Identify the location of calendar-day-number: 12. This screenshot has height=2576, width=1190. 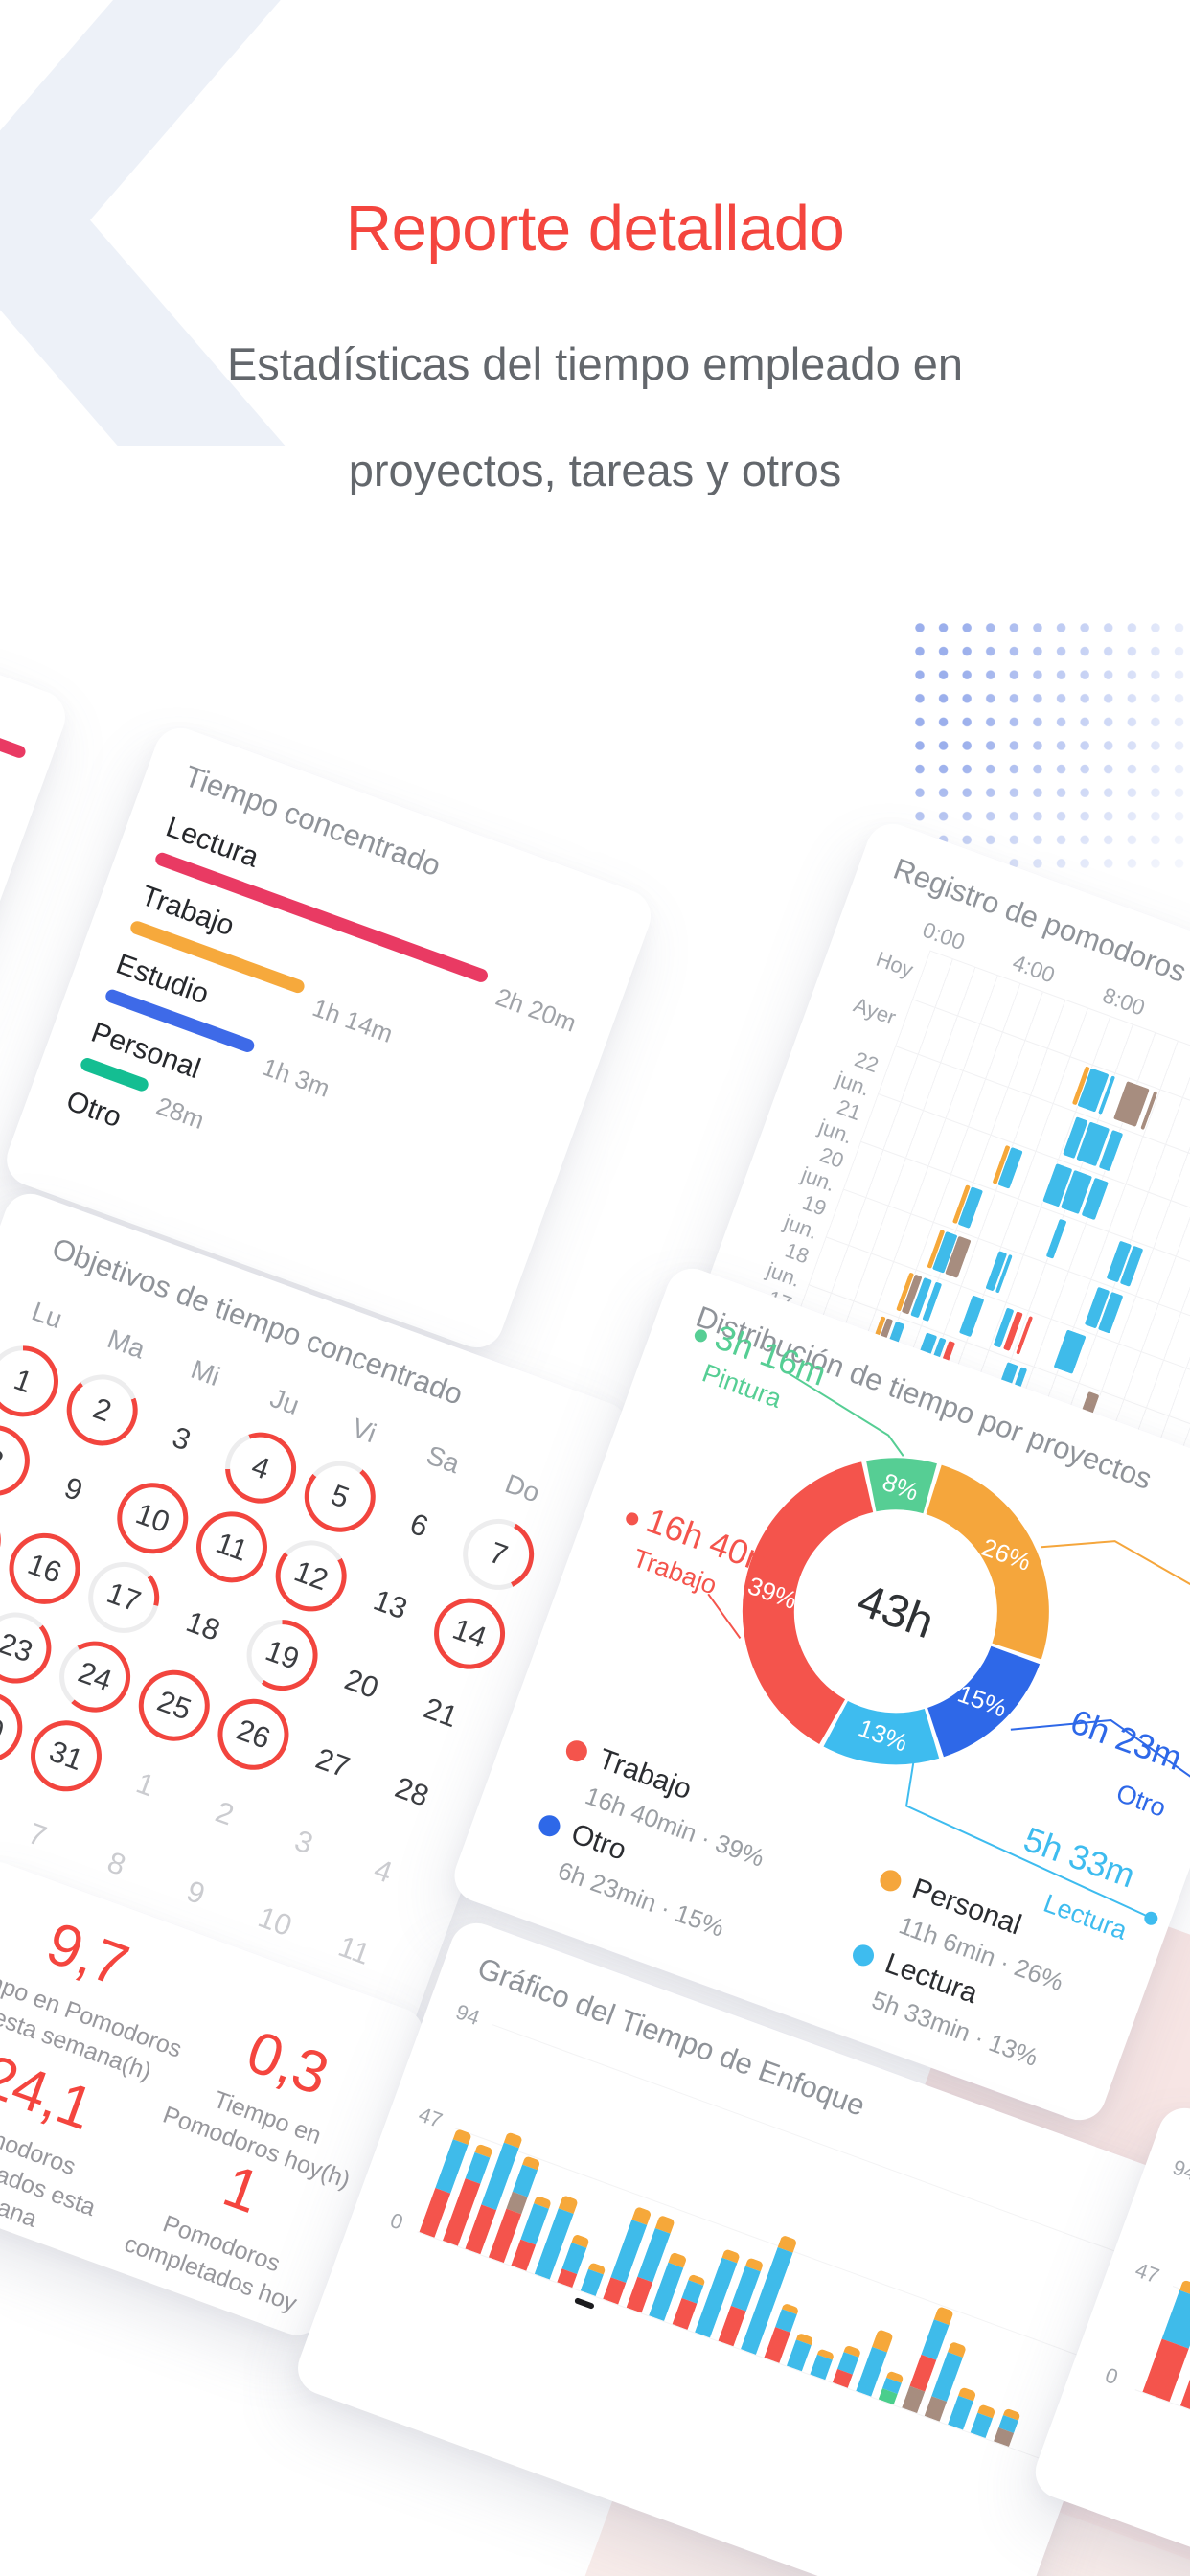
(311, 1575).